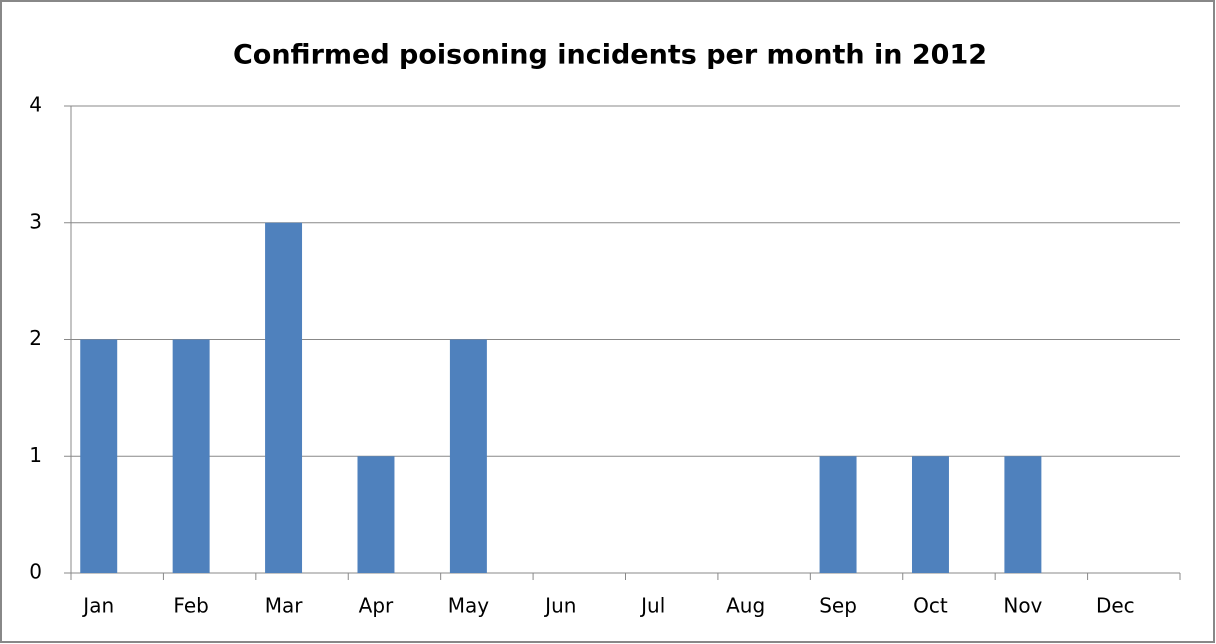 This screenshot has height=644, width=1216. I want to click on x-tick-label: Dec, so click(1115, 606).